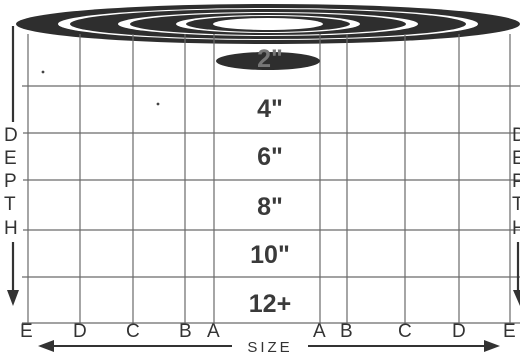 The height and width of the screenshot is (356, 520). Describe the element at coordinates (10, 158) in the screenshot. I see `depth-axis-letter-e: E` at that location.